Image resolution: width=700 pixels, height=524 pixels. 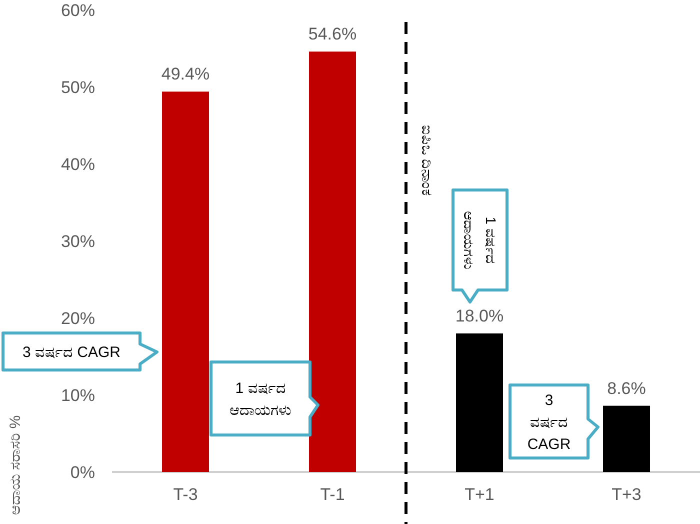 I want to click on y-tick-label: 20%, so click(x=77, y=318).